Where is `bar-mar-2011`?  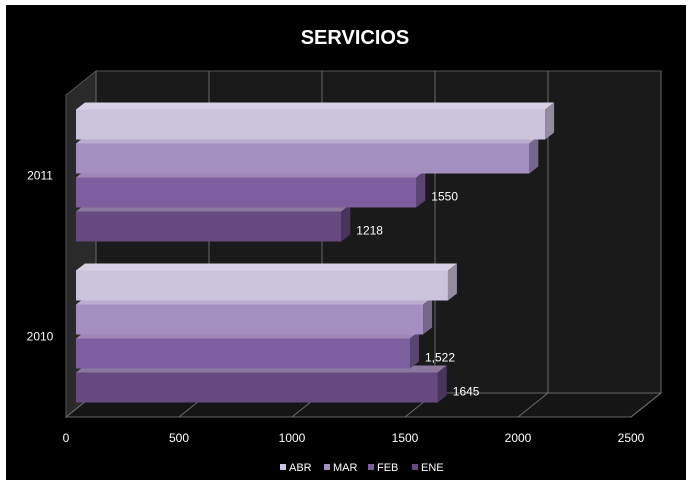
bar-mar-2011 is located at coordinates (307, 155).